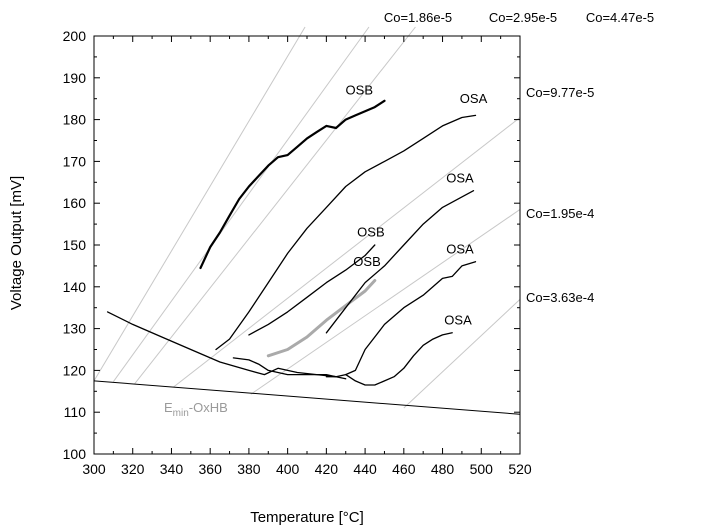 Image resolution: width=724 pixels, height=531 pixels. I want to click on x-tick-label-2: 340, so click(172, 469).